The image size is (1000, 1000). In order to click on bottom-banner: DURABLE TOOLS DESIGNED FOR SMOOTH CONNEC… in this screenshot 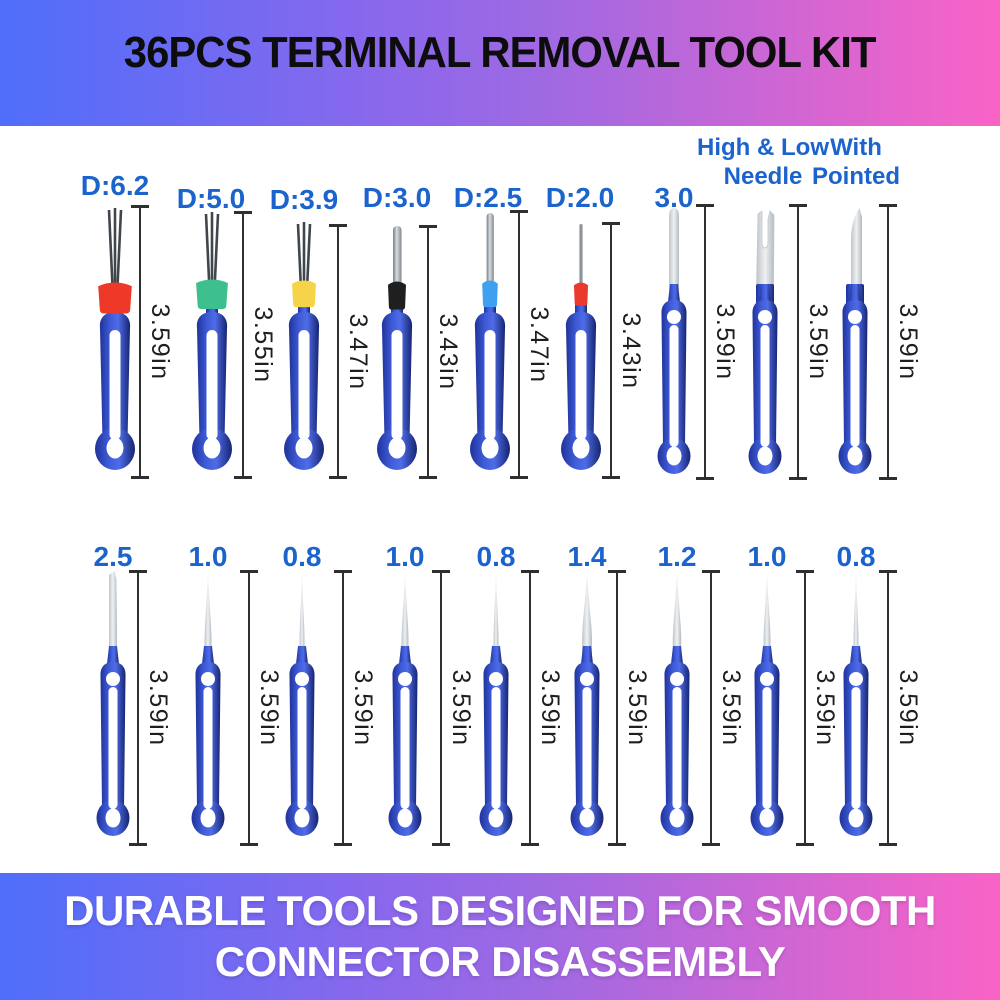, I will do `click(500, 936)`.